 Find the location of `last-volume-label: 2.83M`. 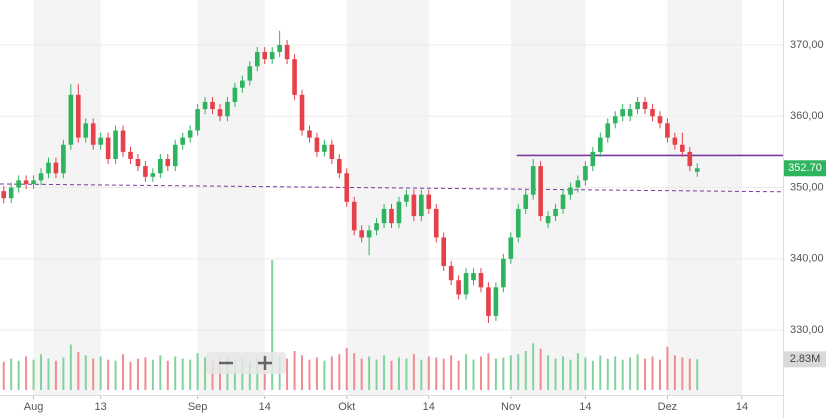

last-volume-label: 2.83M is located at coordinates (805, 359).